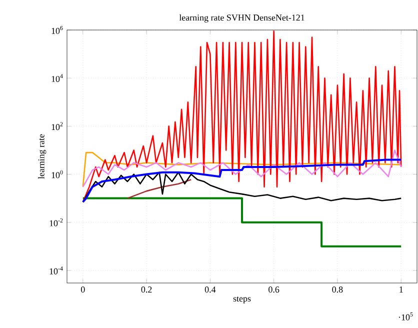 The width and height of the screenshot is (418, 328). What do you see at coordinates (42, 156) in the screenshot?
I see `y-axis-title: learning rate` at bounding box center [42, 156].